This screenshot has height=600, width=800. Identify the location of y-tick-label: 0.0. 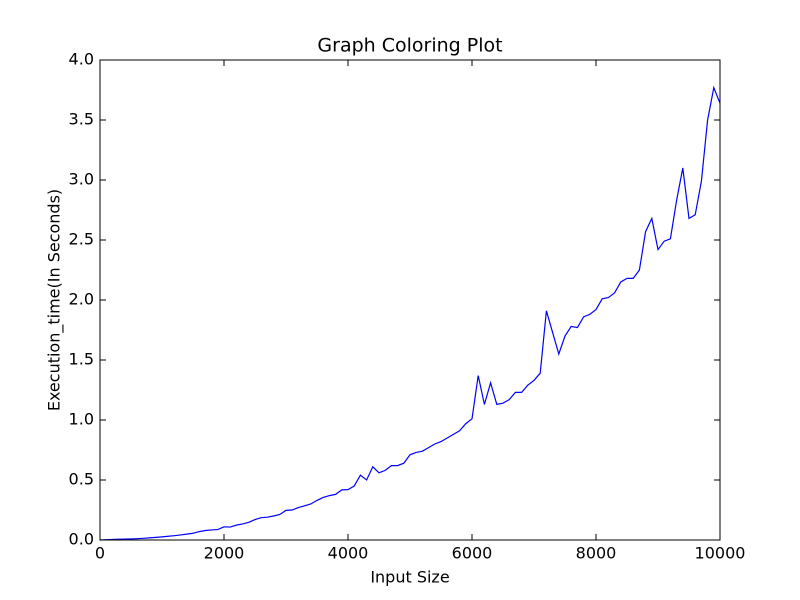
(81, 539).